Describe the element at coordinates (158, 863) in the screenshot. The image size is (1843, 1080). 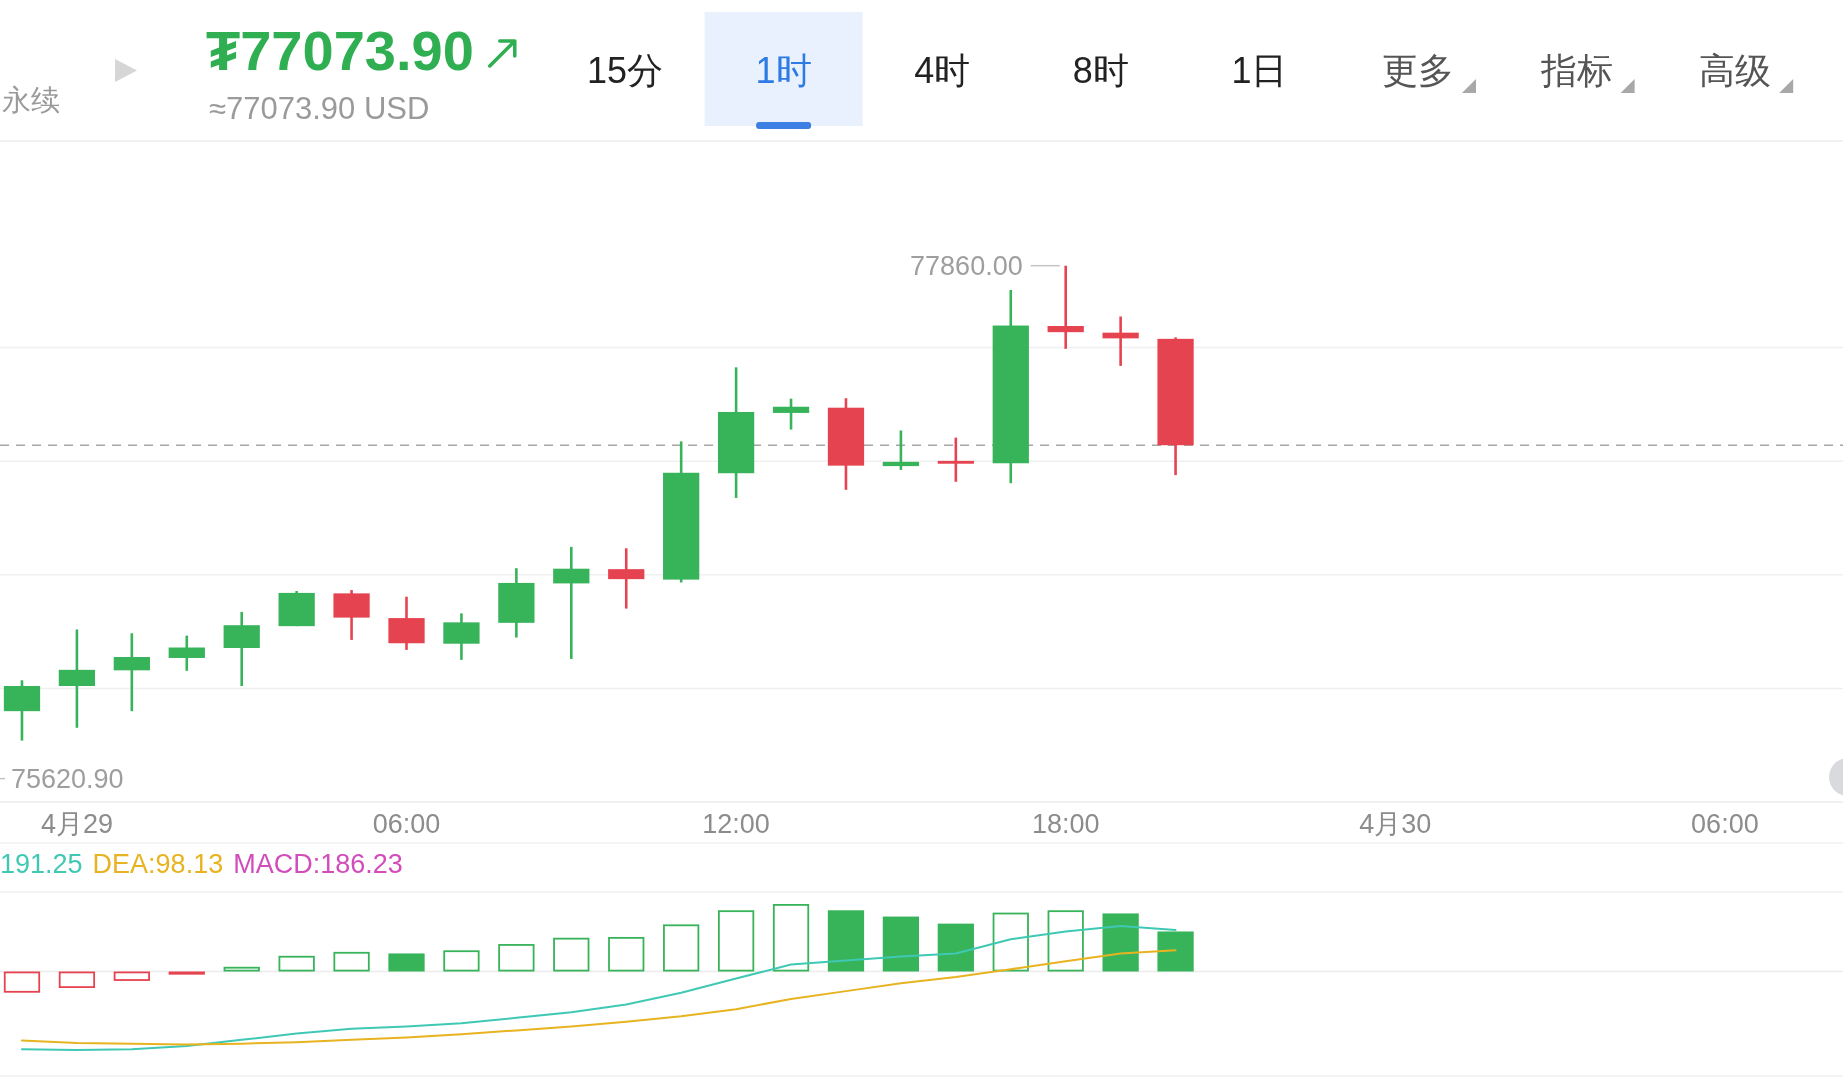
I see `text: DEA:98.13` at that location.